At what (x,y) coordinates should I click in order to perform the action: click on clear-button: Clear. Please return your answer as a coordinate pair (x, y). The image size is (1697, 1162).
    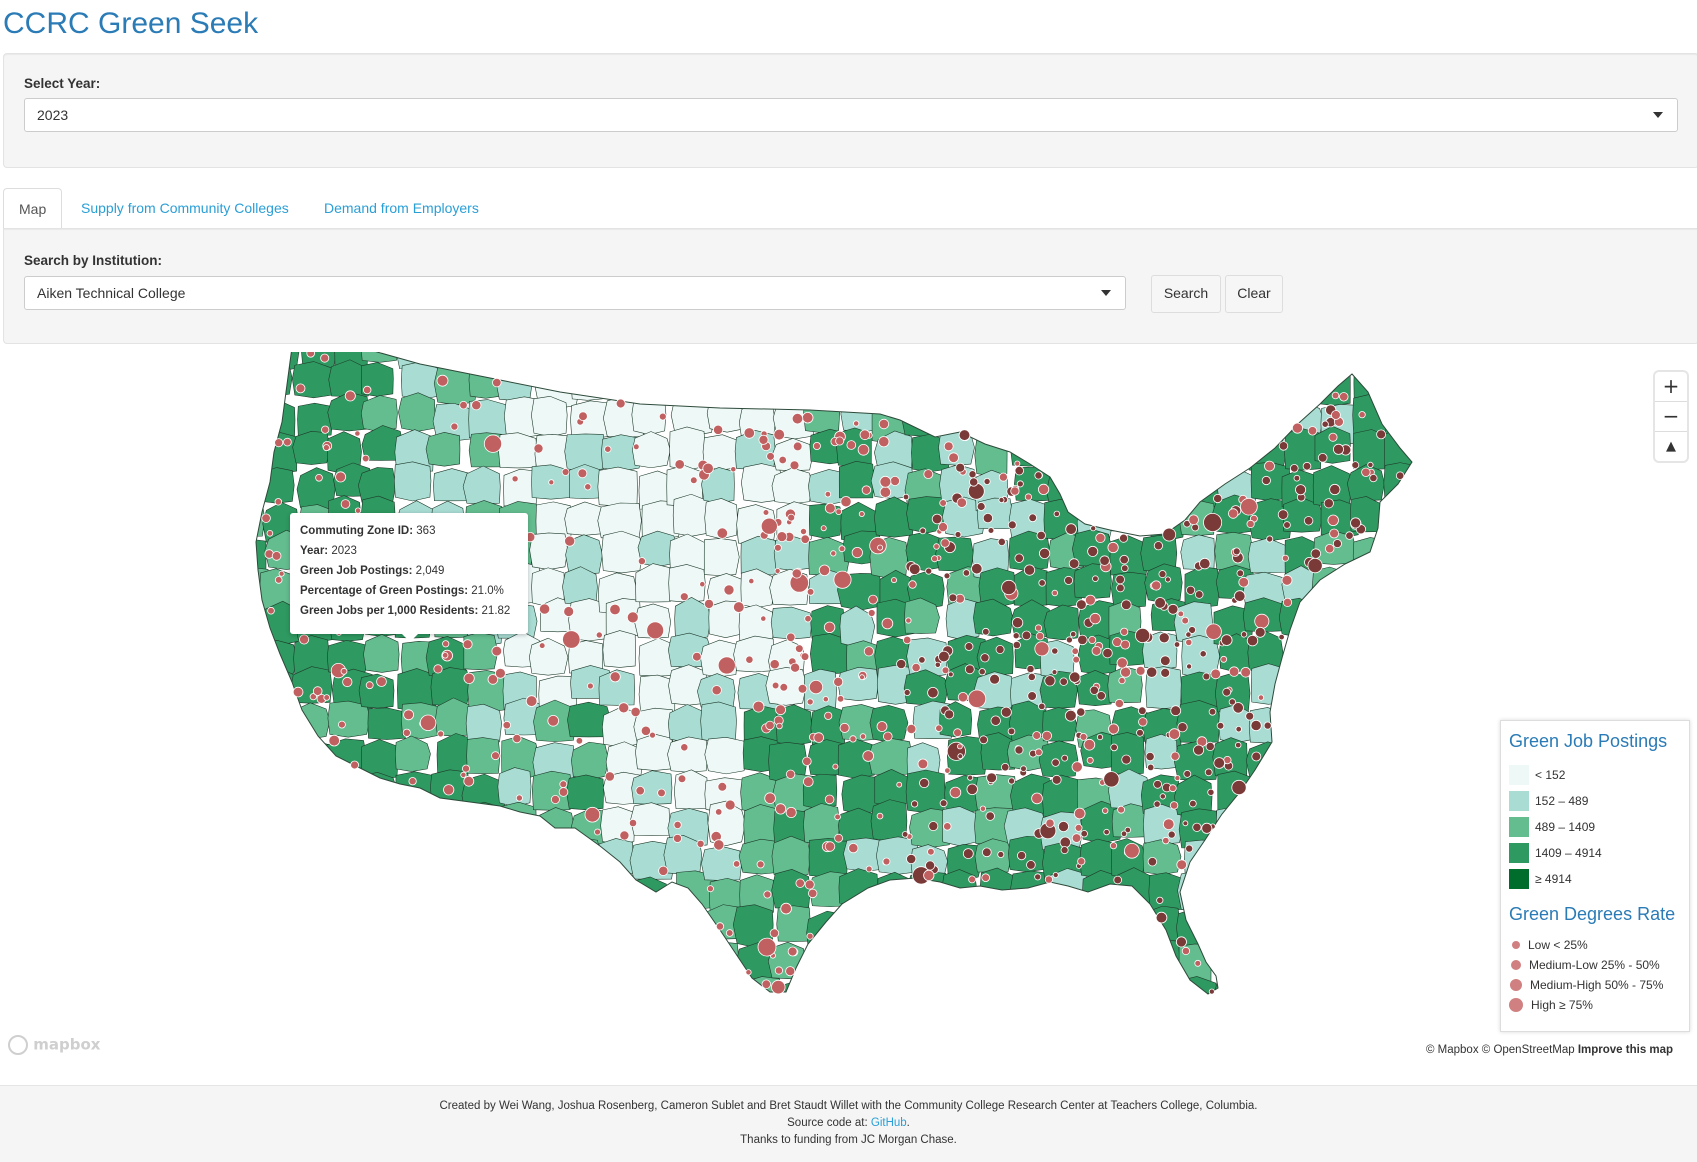
    Looking at the image, I should click on (1254, 294).